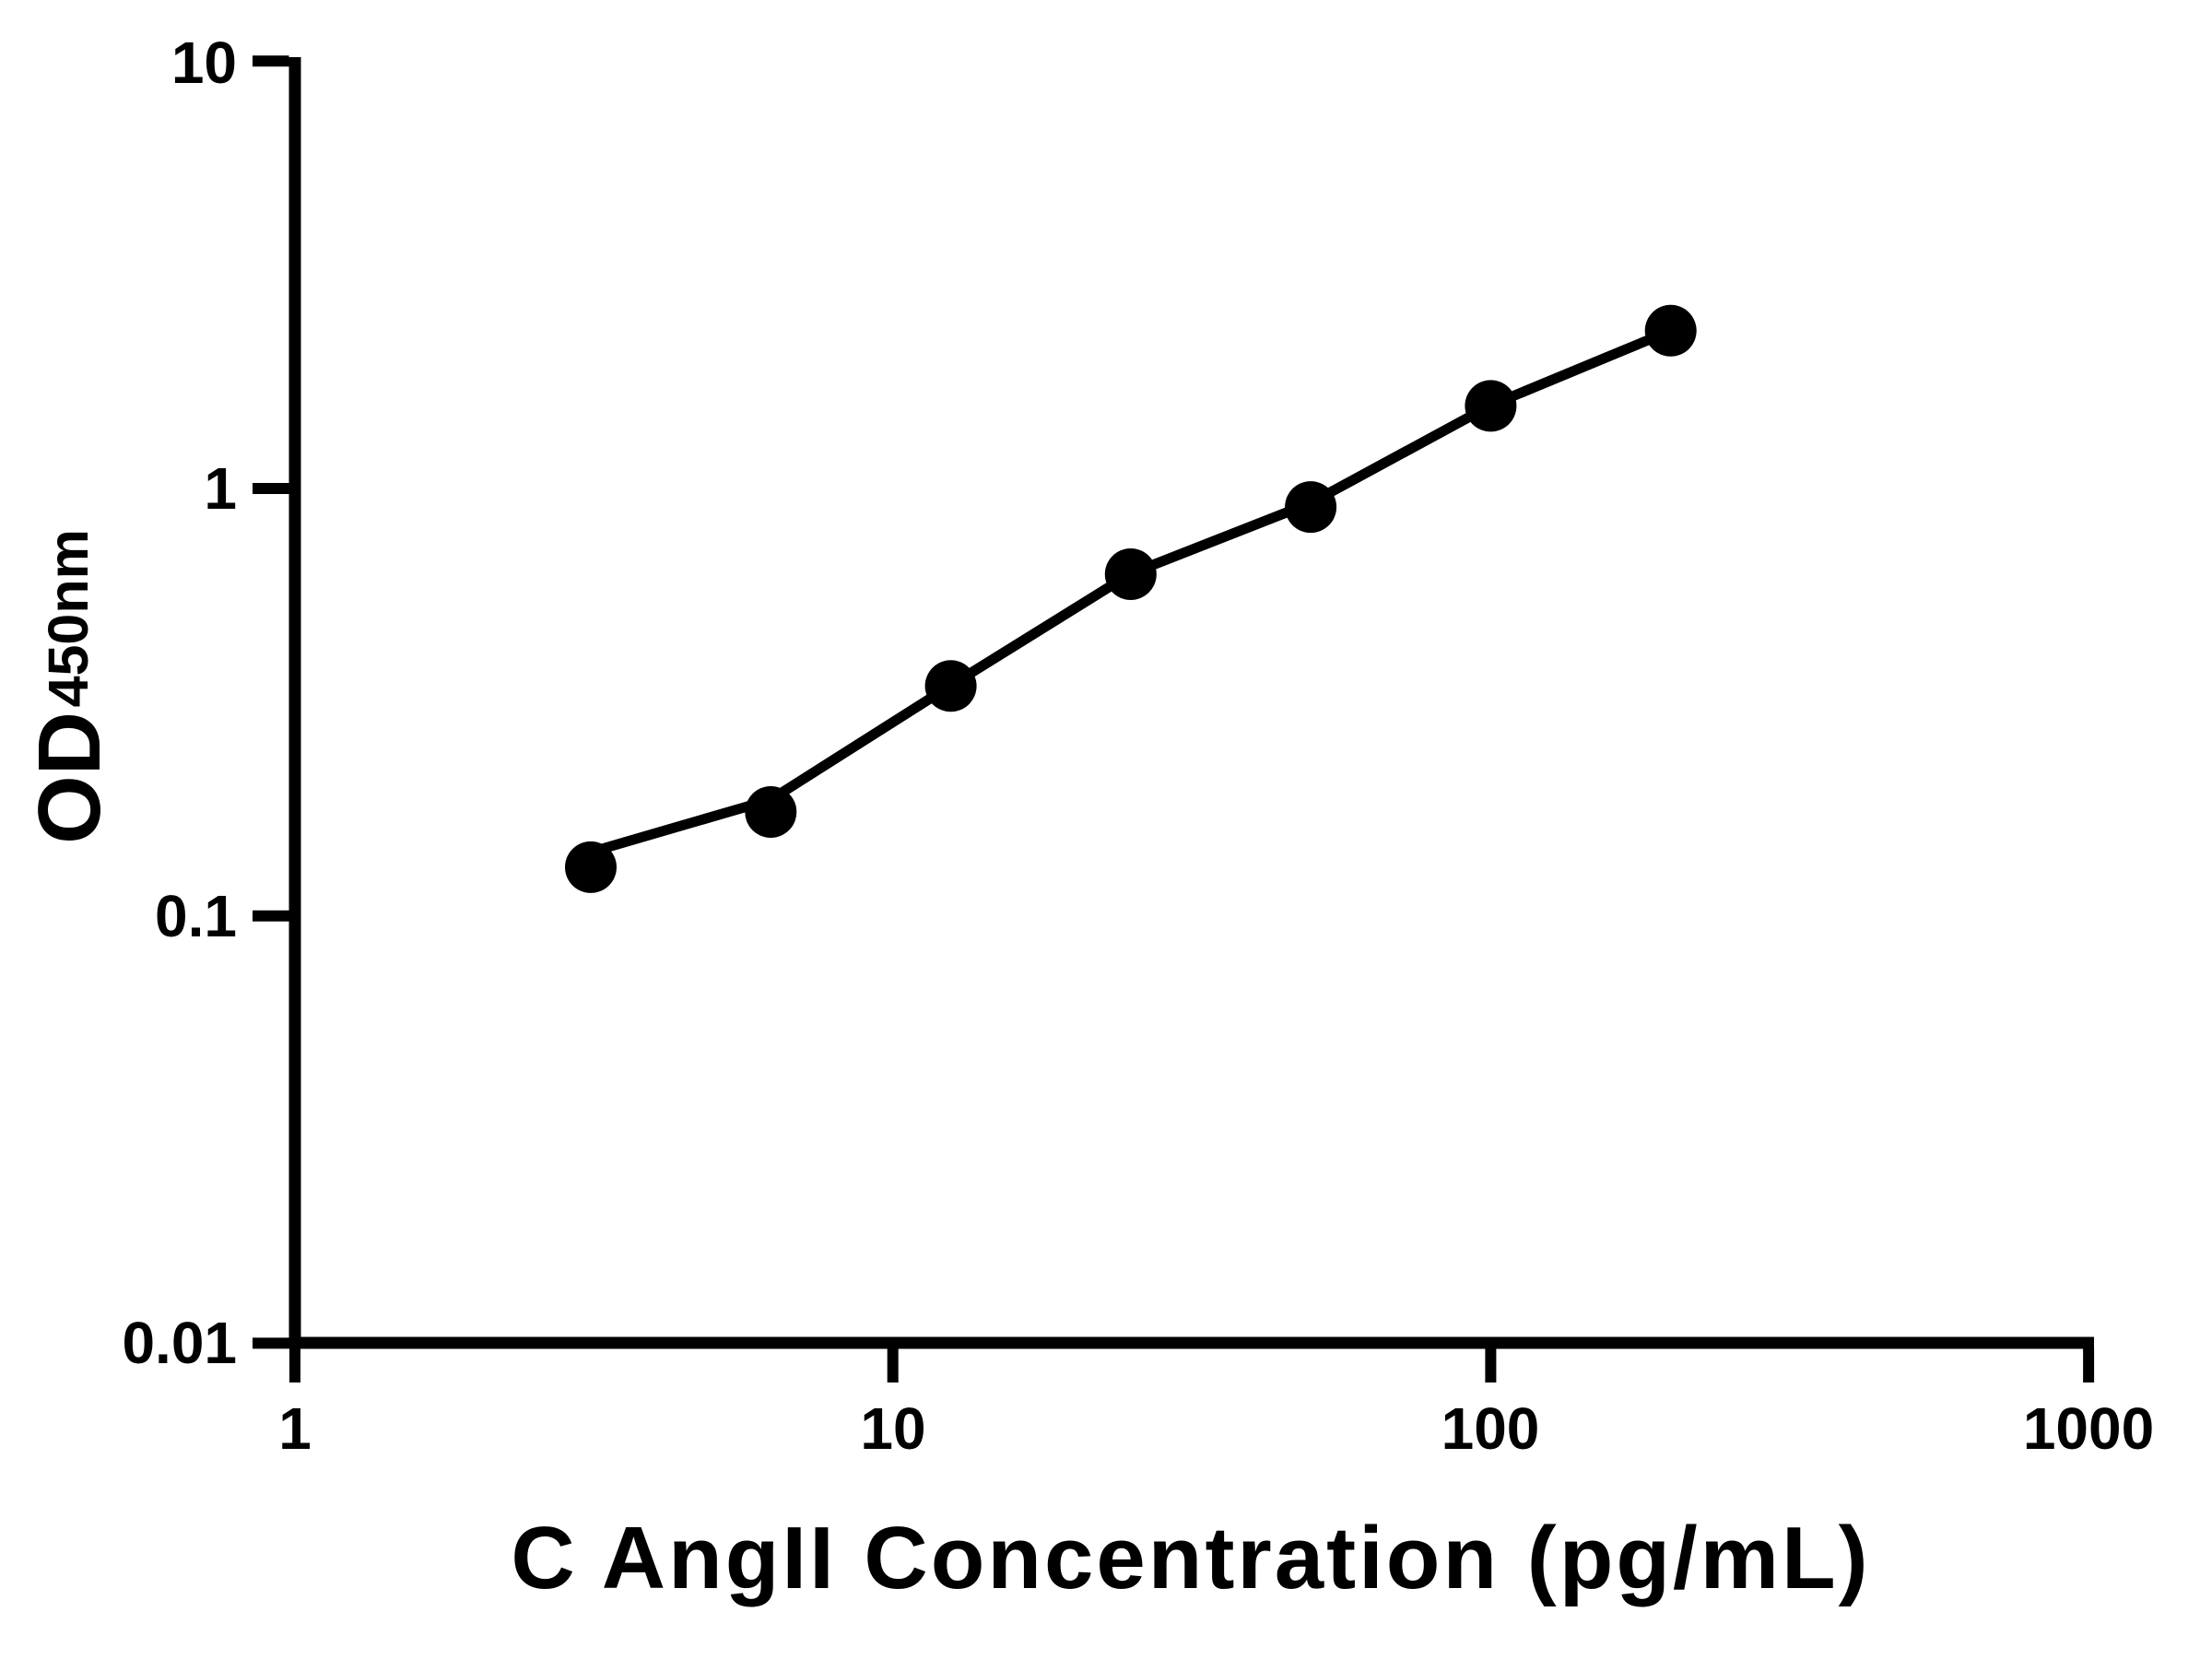 This screenshot has height=1659, width=2212. Describe the element at coordinates (1490, 1428) in the screenshot. I see `x-tick-label-100: 100` at that location.